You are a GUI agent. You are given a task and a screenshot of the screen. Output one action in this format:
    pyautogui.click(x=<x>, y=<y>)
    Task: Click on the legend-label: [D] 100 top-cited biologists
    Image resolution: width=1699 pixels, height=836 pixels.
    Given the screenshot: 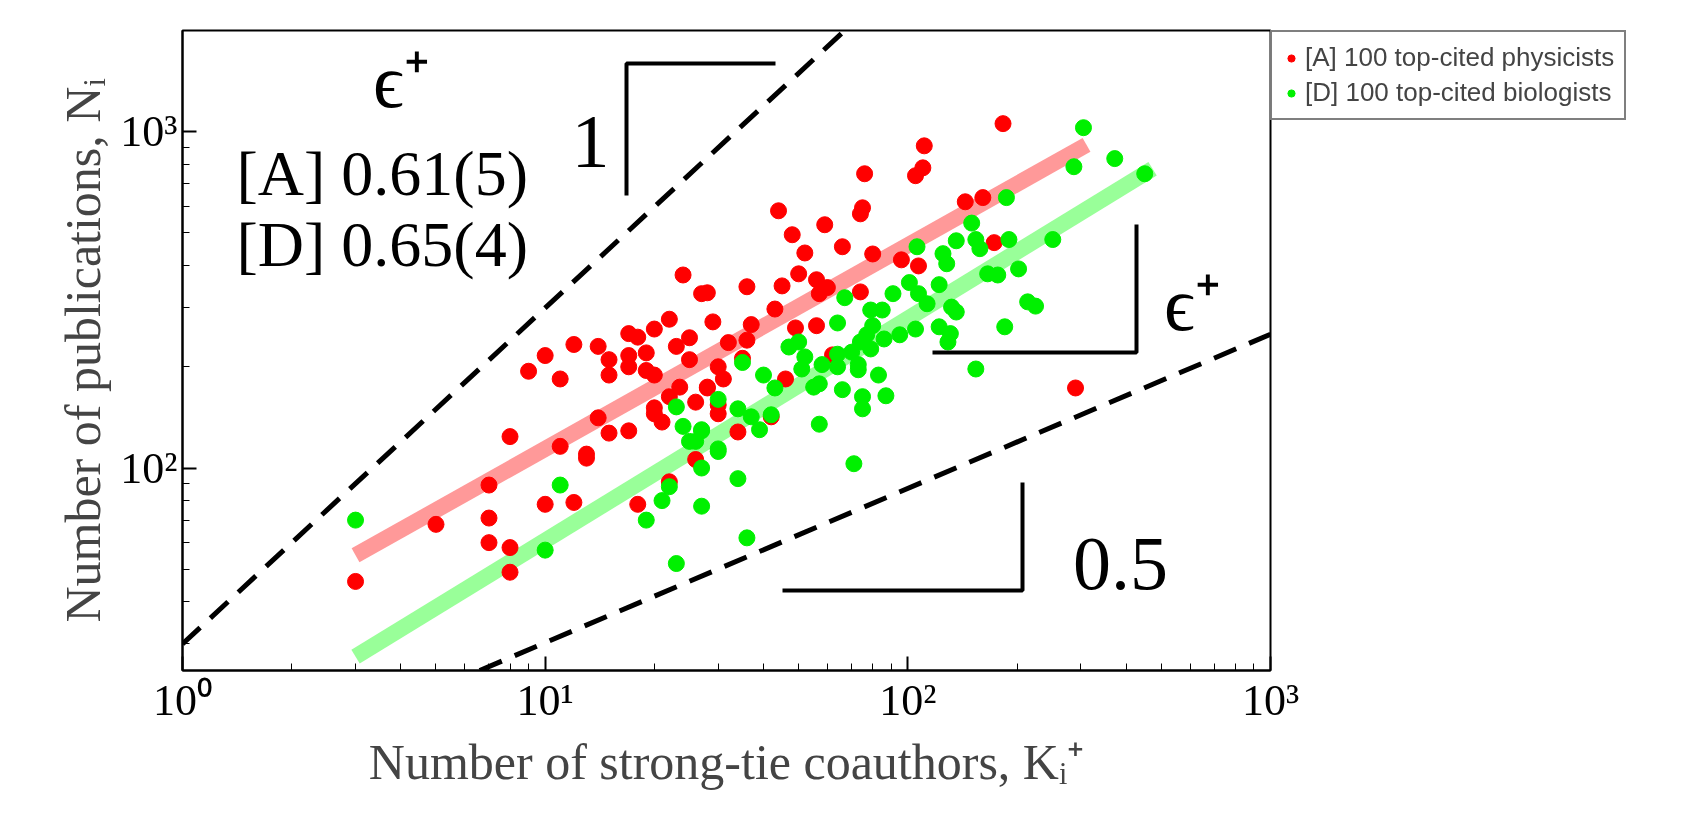 What is the action you would take?
    pyautogui.click(x=1458, y=92)
    